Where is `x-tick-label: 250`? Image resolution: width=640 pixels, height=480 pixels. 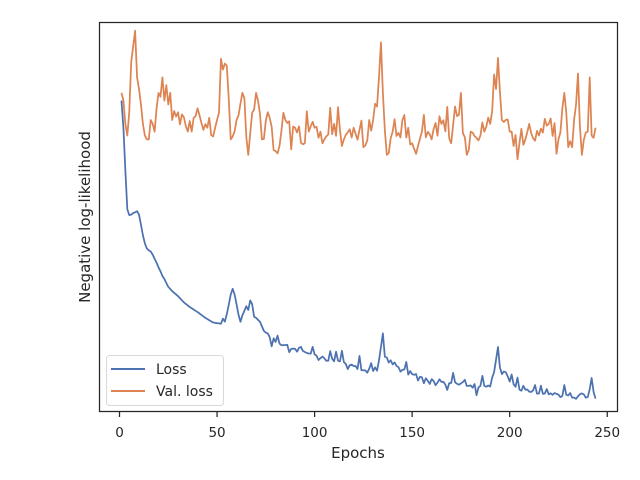 x-tick-label: 250 is located at coordinates (607, 433).